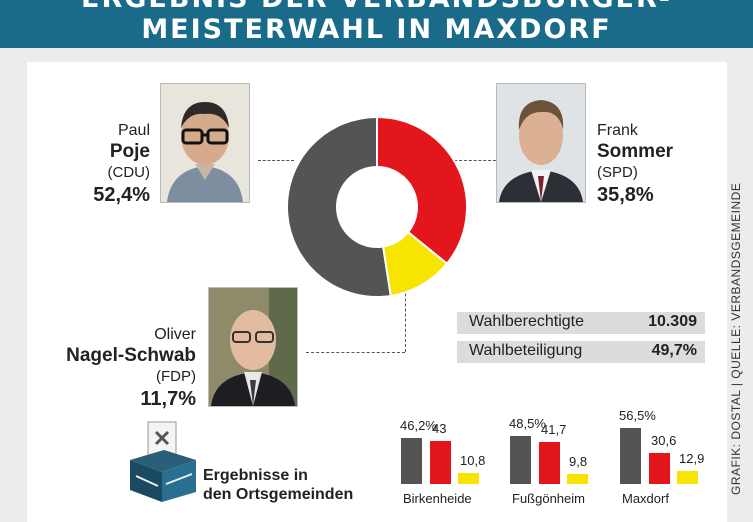 The width and height of the screenshot is (753, 522). I want to click on title-line-1: ERGEBNIS DER VERBANDSBÜRGER-, so click(376, 7).